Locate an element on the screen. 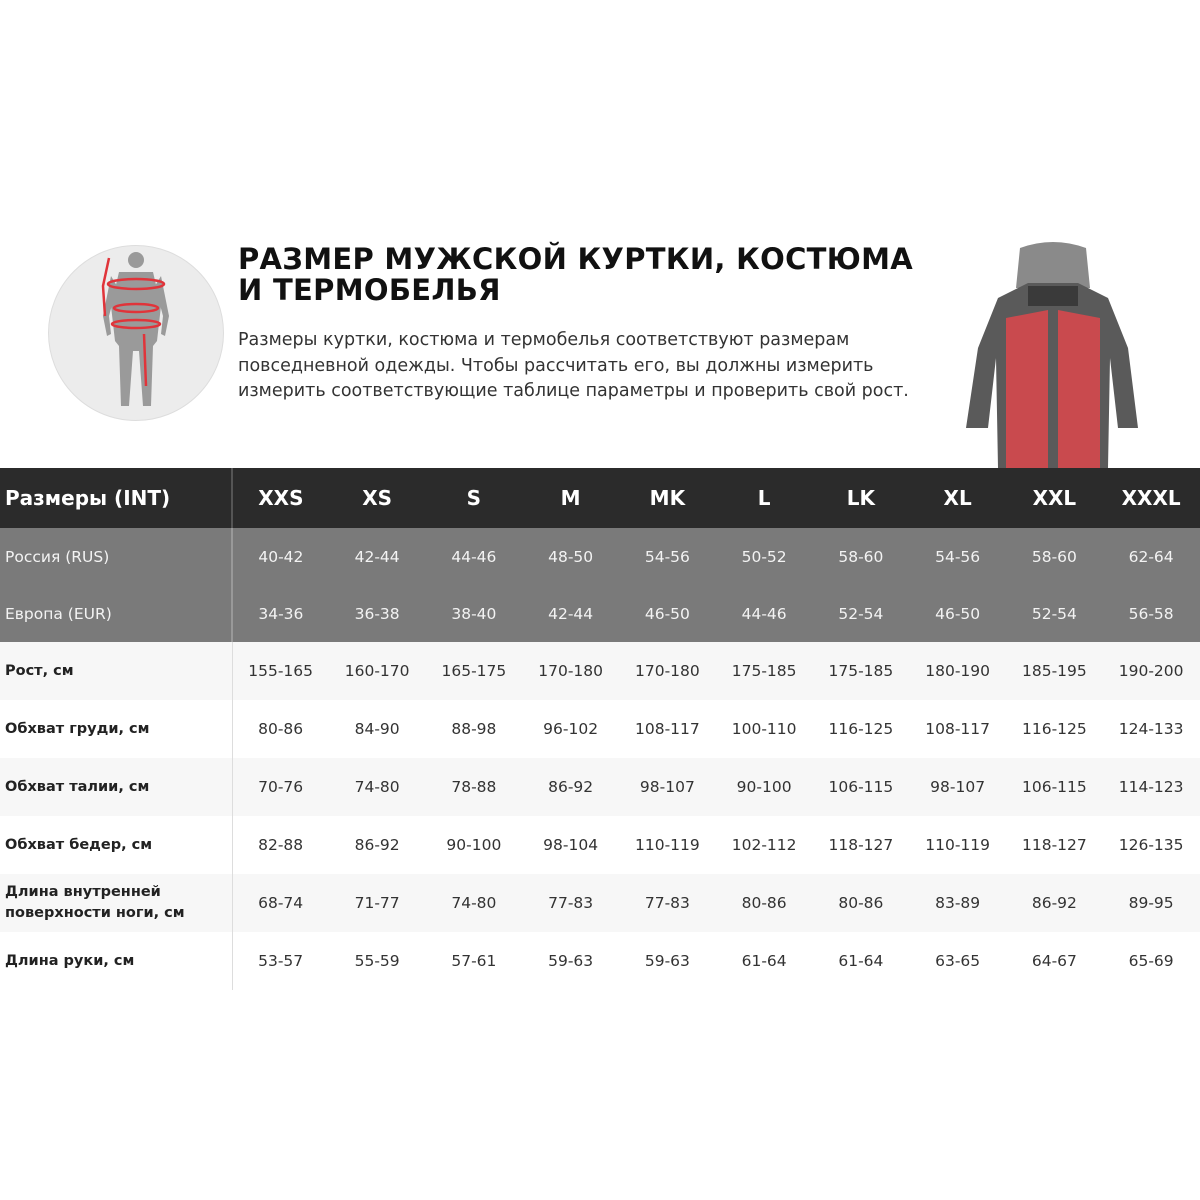 The image size is (1200, 1200). table-cell: 98-104 is located at coordinates (570, 845).